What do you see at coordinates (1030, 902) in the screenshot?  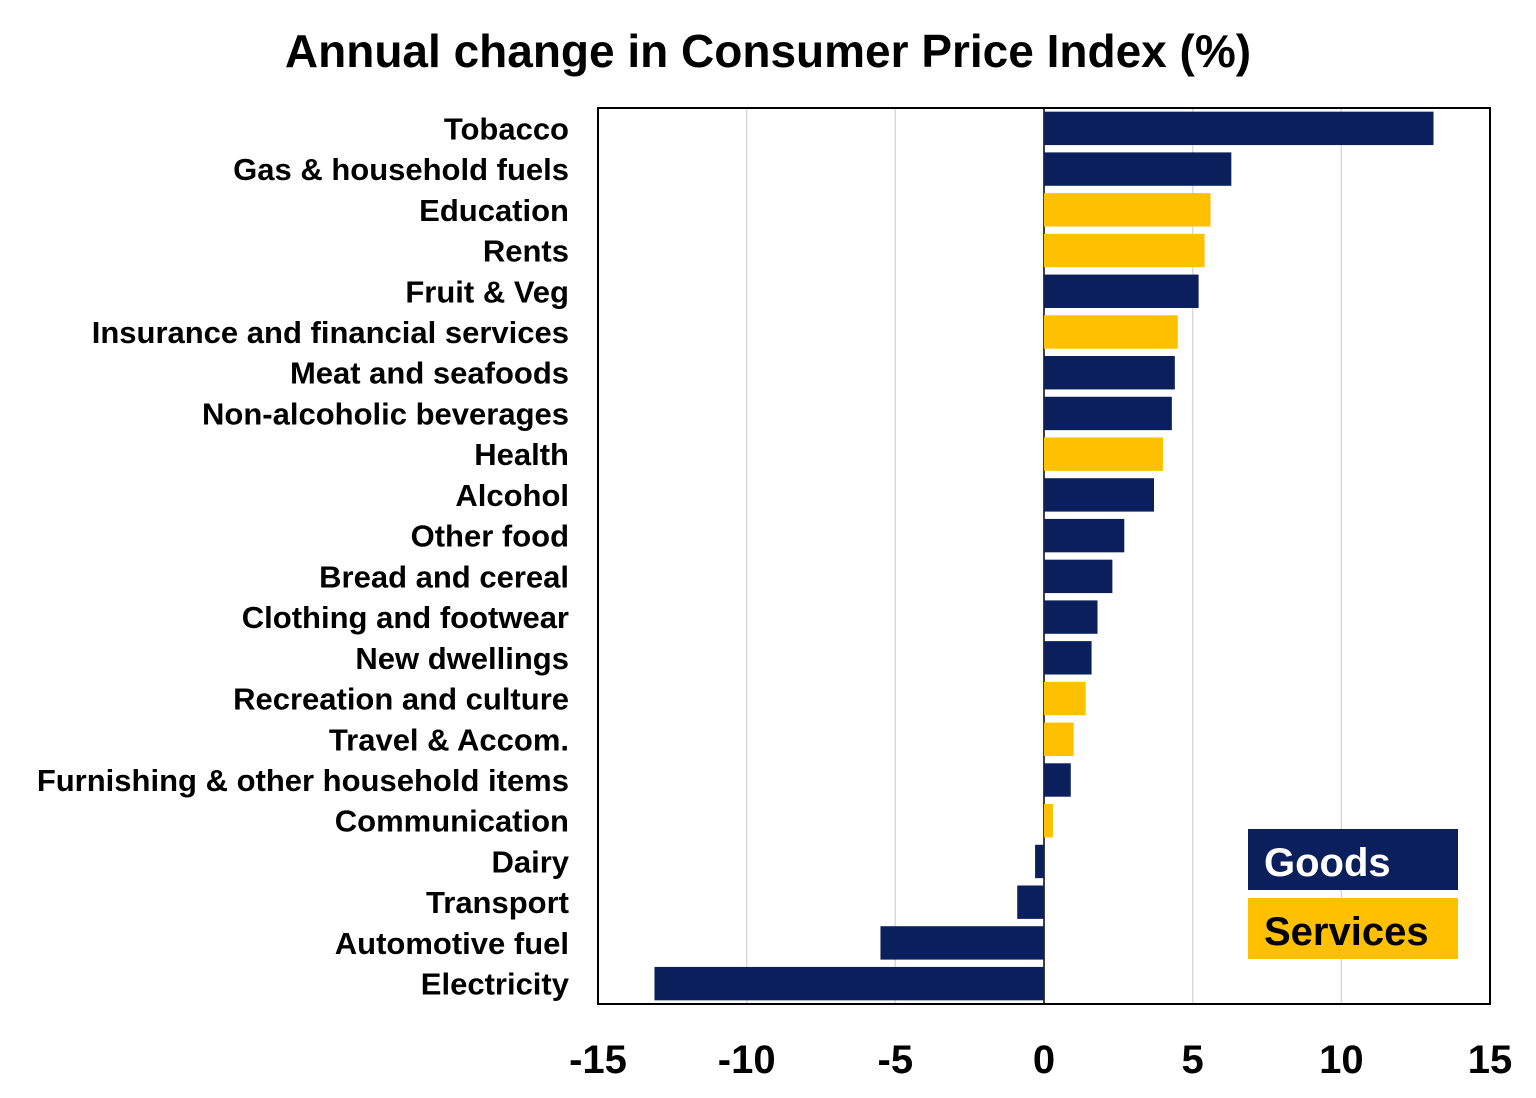 I see `bar-transport` at bounding box center [1030, 902].